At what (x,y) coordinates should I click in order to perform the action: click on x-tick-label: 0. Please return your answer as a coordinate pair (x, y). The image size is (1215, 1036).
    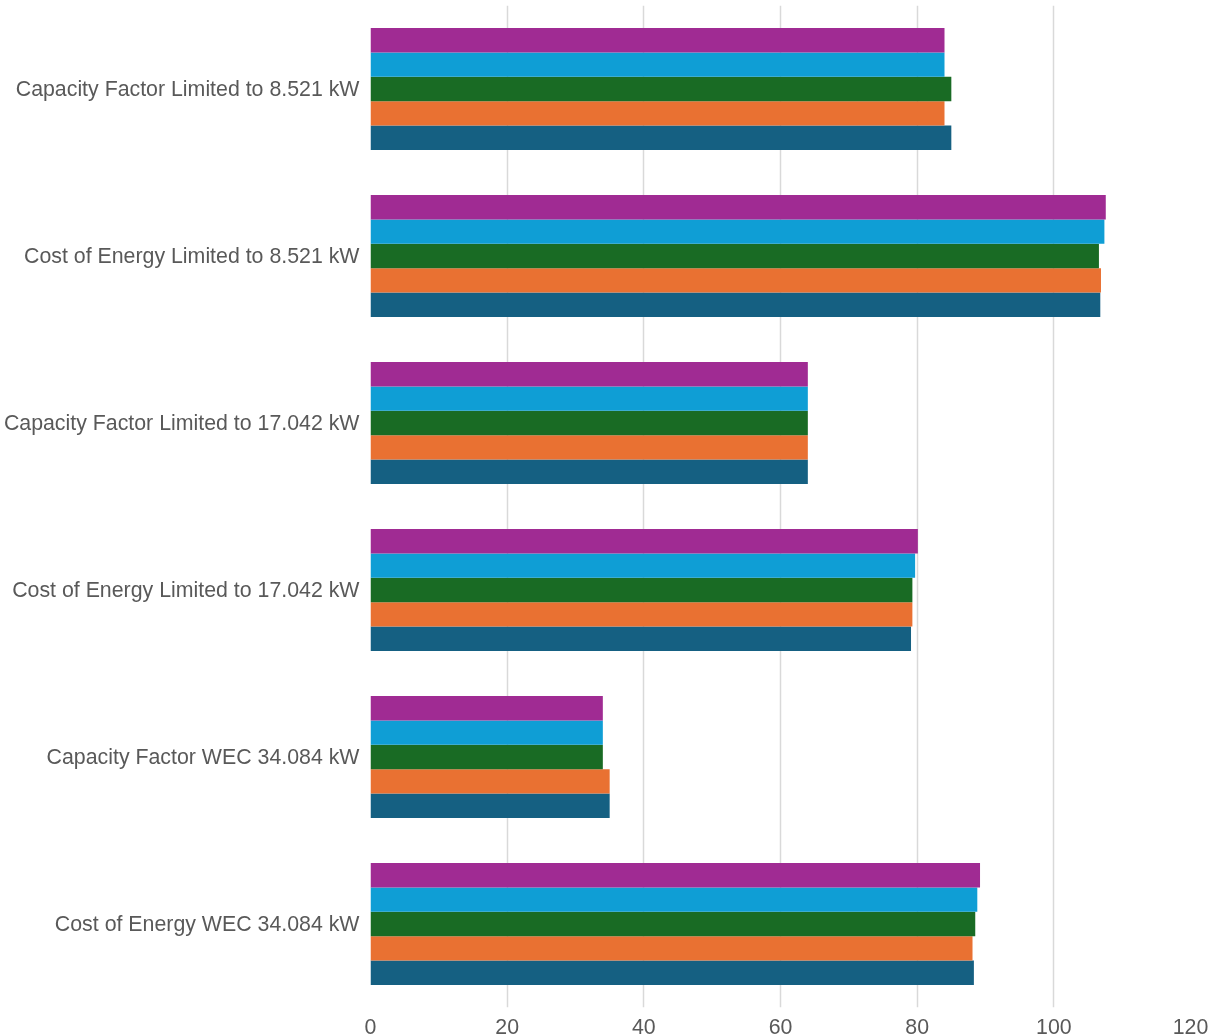
    Looking at the image, I should click on (370, 1025).